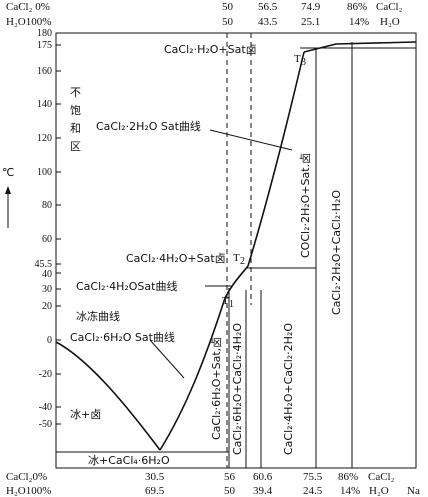  What do you see at coordinates (390, 22) in the screenshot?
I see `top-header-h2o-right: H₂O` at bounding box center [390, 22].